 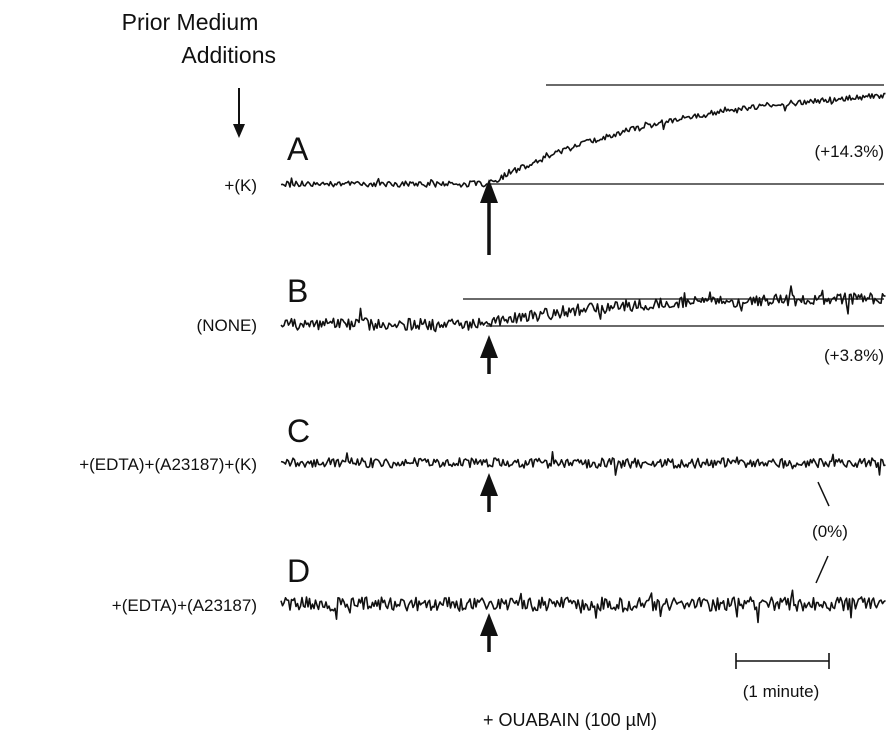 I want to click on change-label-a: (+14.3%), so click(x=849, y=151).